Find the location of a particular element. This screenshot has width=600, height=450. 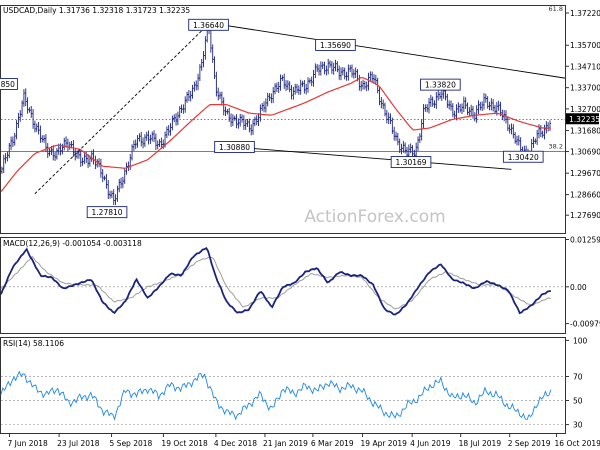

rsi-y-tick-label: 100 is located at coordinates (580, 340).